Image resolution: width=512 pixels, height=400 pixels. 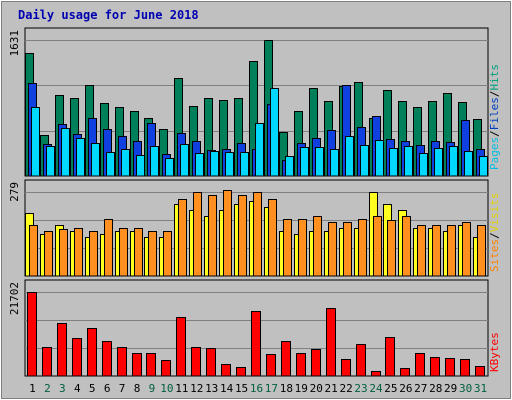 What do you see at coordinates (331, 388) in the screenshot?
I see `x-tick-label: 21` at bounding box center [331, 388].